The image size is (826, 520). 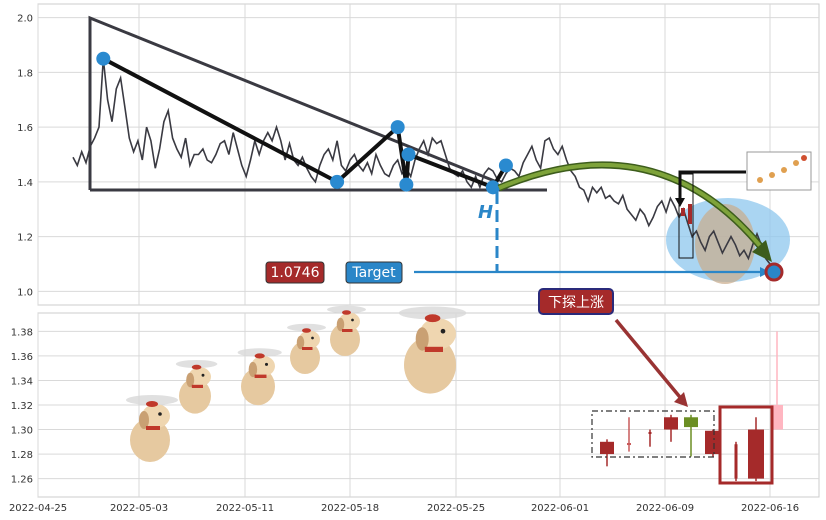 I want to click on lower-y-tick-label: 1.32, so click(x=22, y=406).